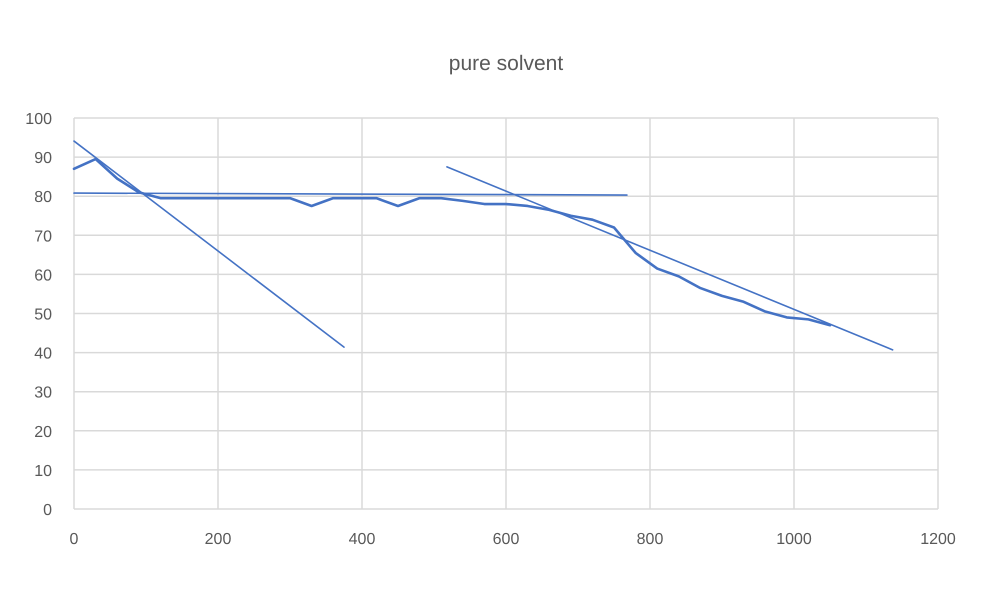  Describe the element at coordinates (74, 539) in the screenshot. I see `x-tick-label: 0` at that location.